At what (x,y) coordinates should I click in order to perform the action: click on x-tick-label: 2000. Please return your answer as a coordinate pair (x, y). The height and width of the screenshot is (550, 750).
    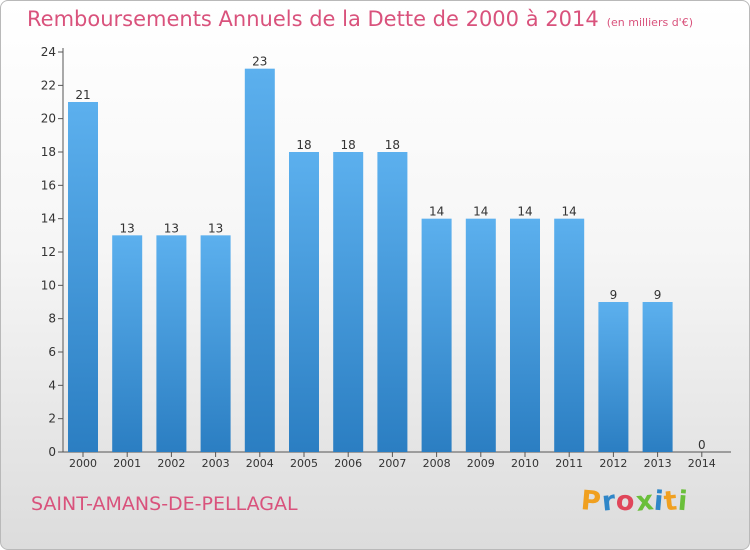
    Looking at the image, I should click on (83, 463).